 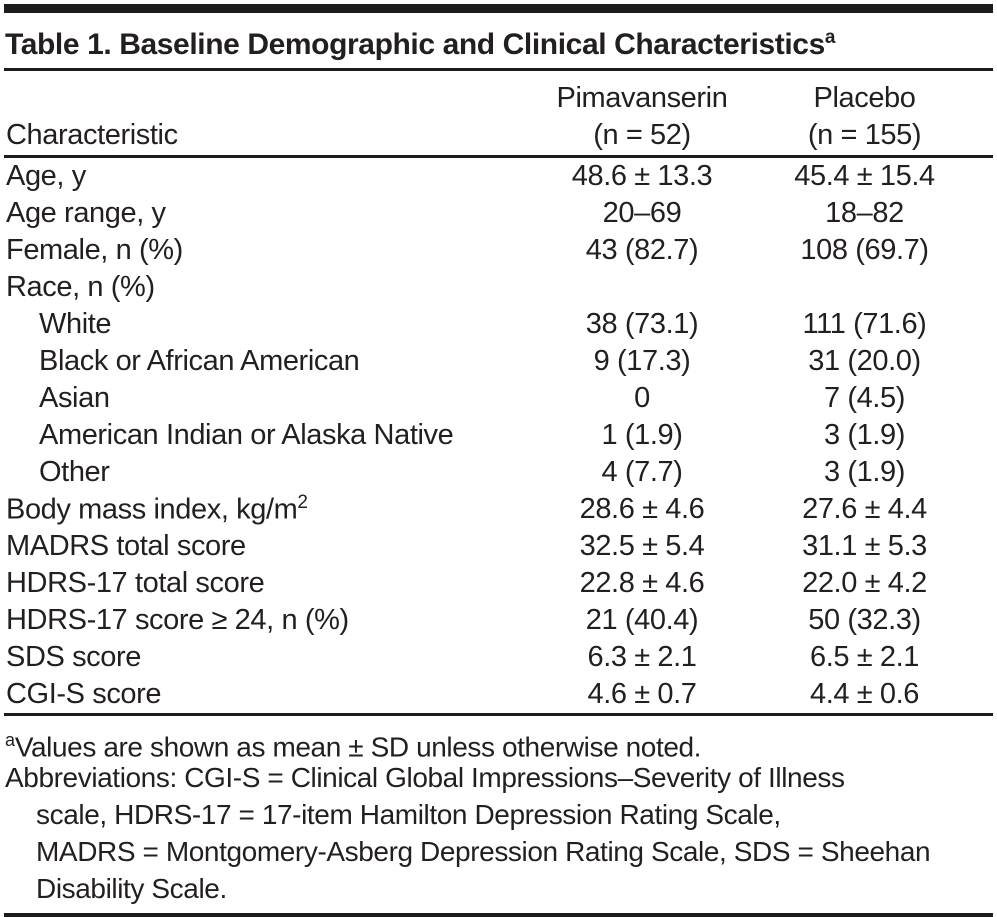 I want to click on row-value-pimavanserin: 28.6 ± 4.6, so click(x=642, y=509).